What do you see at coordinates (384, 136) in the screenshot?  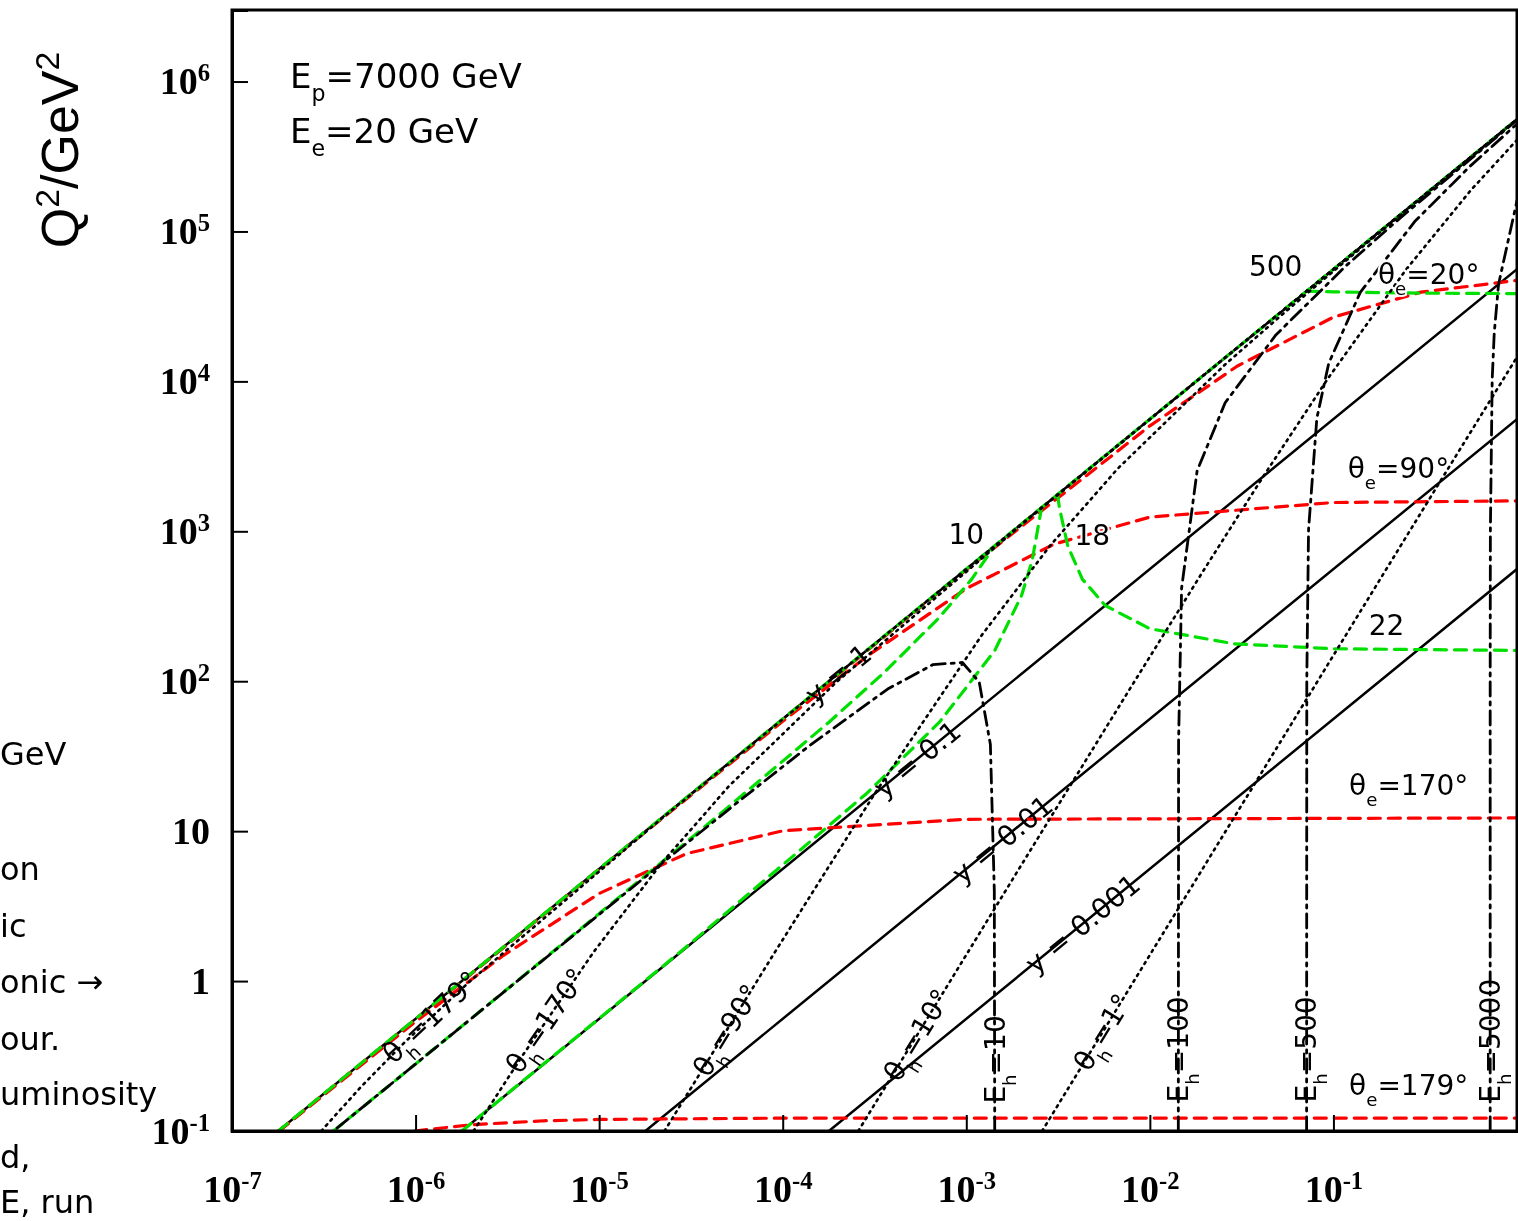 I see `annotation: E$_{e}$=20 GeV` at bounding box center [384, 136].